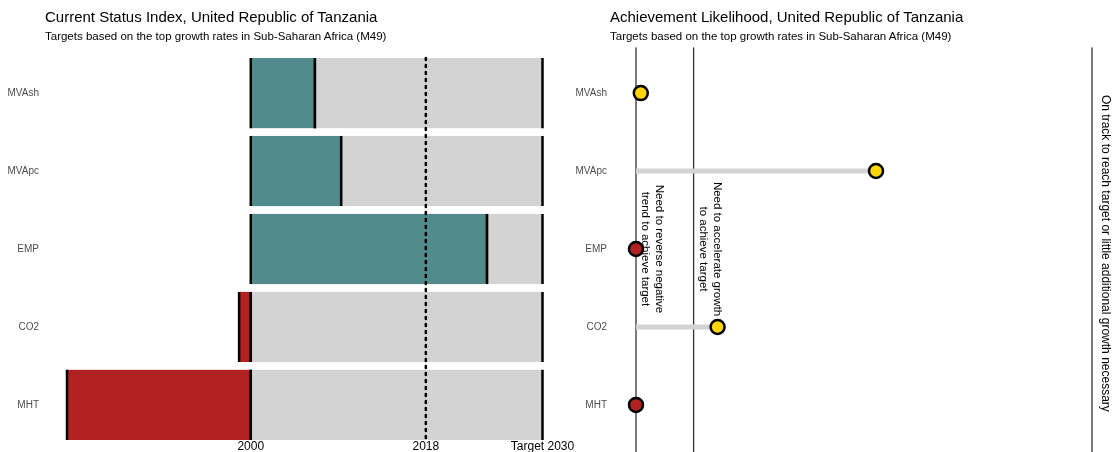 The width and height of the screenshot is (1114, 452). What do you see at coordinates (653, 249) in the screenshot?
I see `ref-line-label: Need to reverse negative trend to achieve target` at bounding box center [653, 249].